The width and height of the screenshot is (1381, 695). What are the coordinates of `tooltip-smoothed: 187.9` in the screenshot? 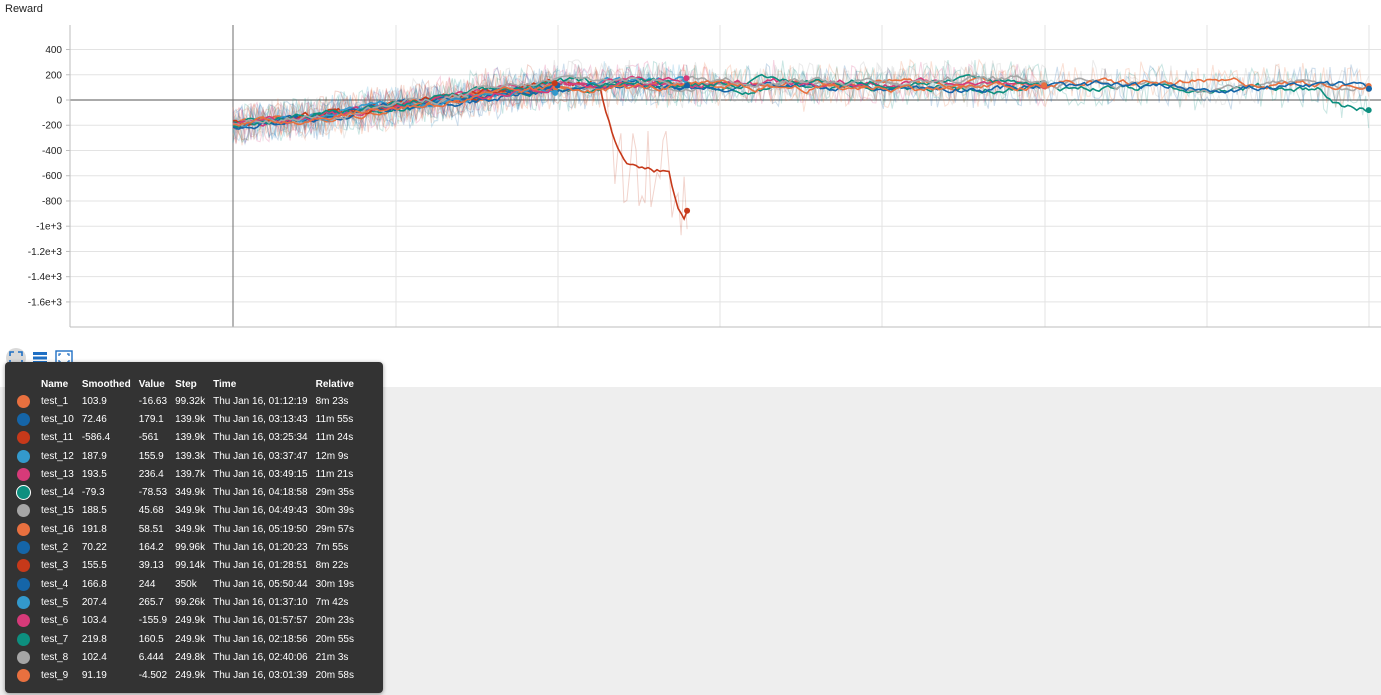 It's located at (94, 456).